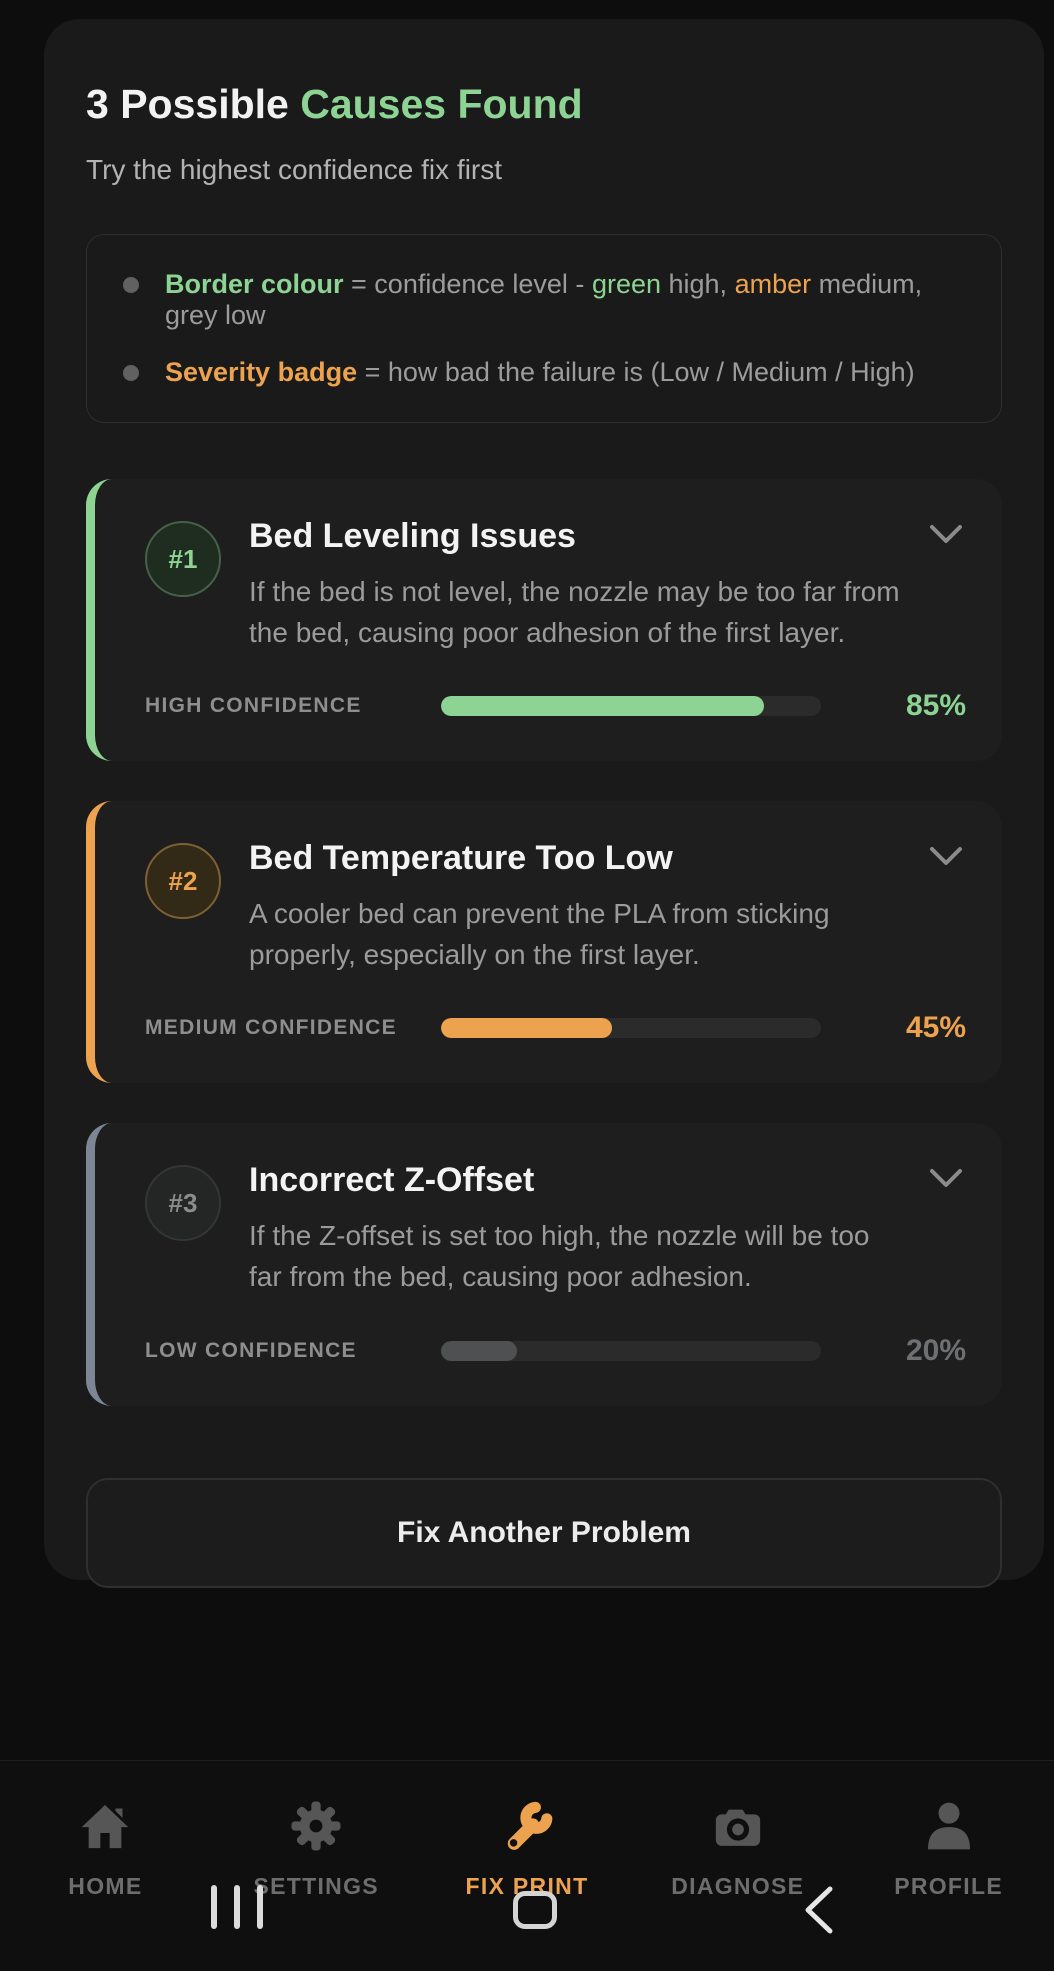  Describe the element at coordinates (738, 1826) in the screenshot. I see `camera-icon` at that location.